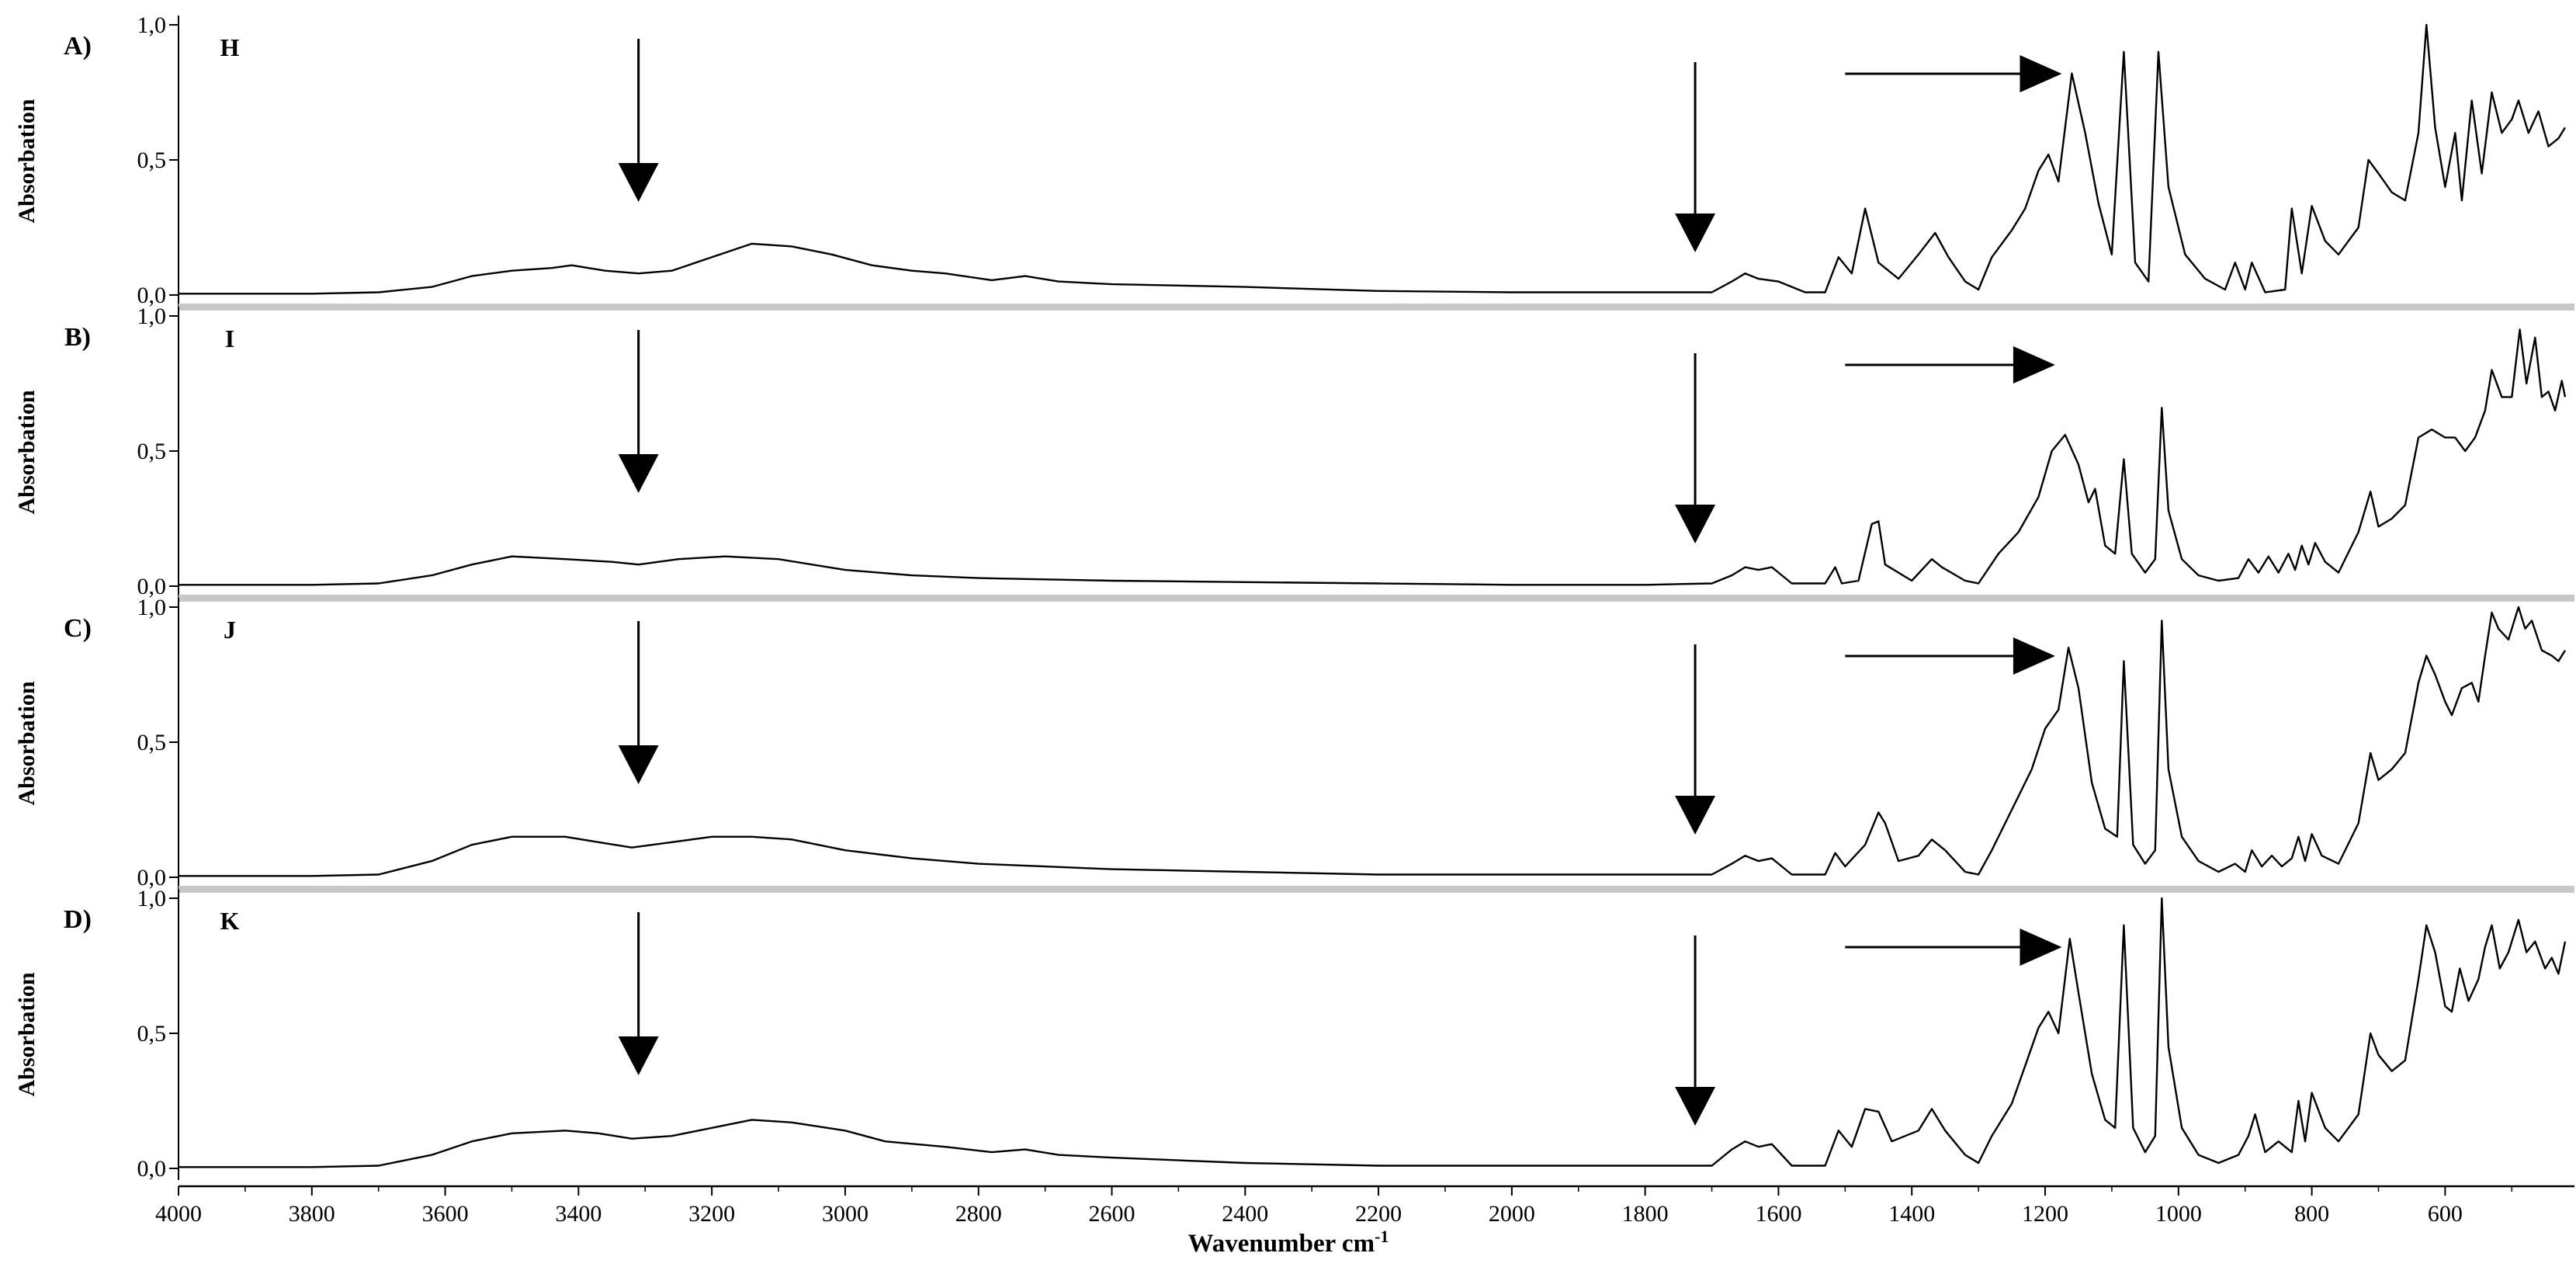 The image size is (2576, 1267). What do you see at coordinates (1378, 1214) in the screenshot?
I see `x-tick-label: 2200` at bounding box center [1378, 1214].